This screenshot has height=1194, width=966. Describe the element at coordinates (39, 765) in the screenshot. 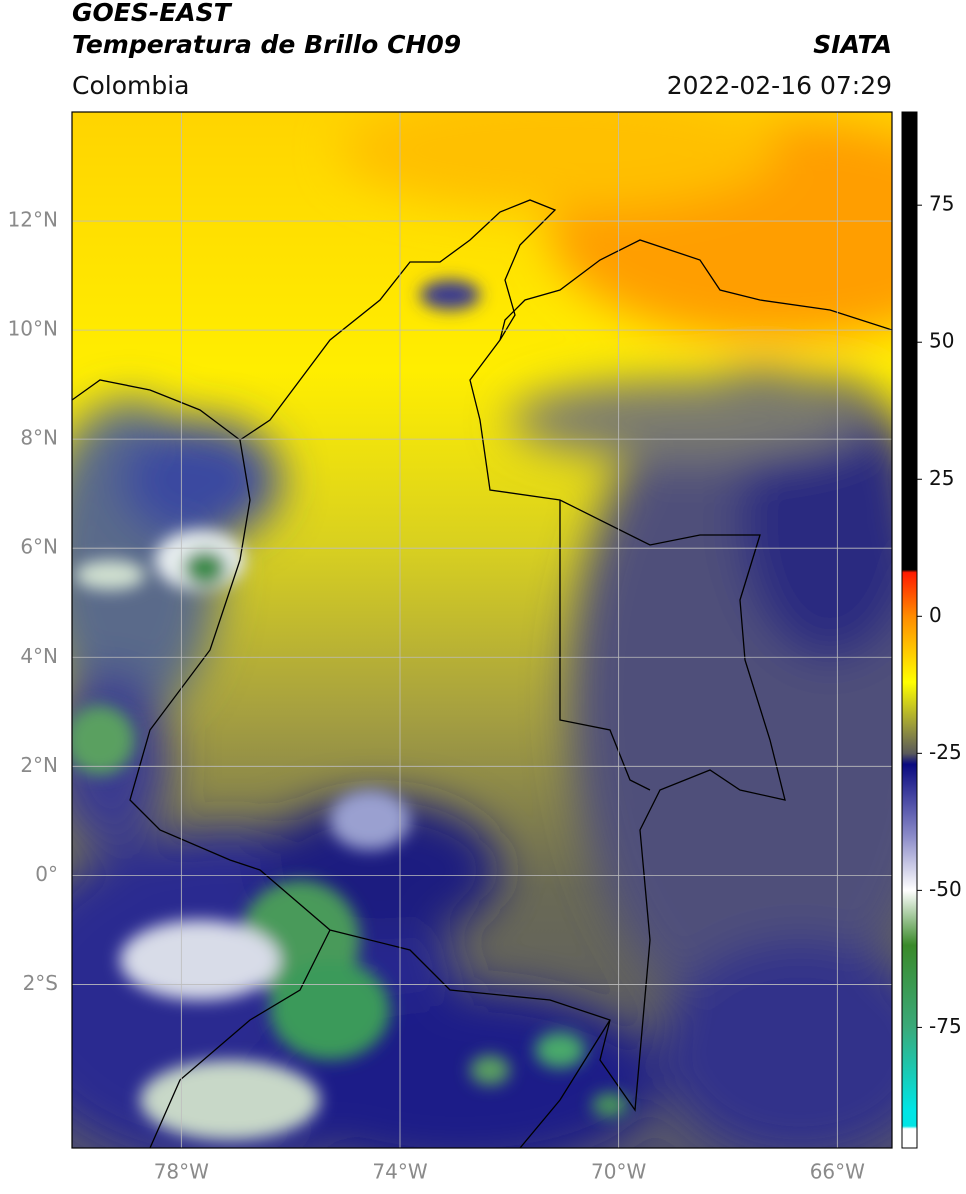

I see `lat-tick-label: 2°N` at that location.